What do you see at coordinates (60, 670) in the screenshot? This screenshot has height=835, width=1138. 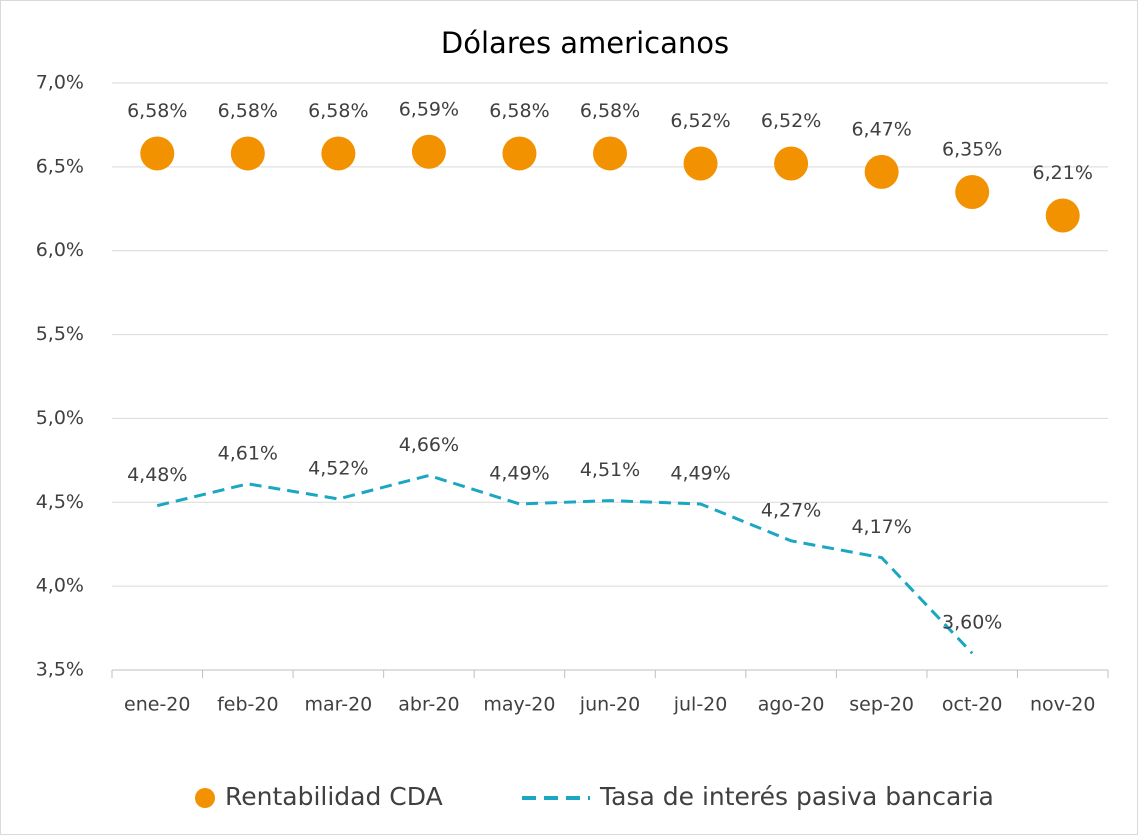 I see `y-tick-label: 3,5%` at bounding box center [60, 670].